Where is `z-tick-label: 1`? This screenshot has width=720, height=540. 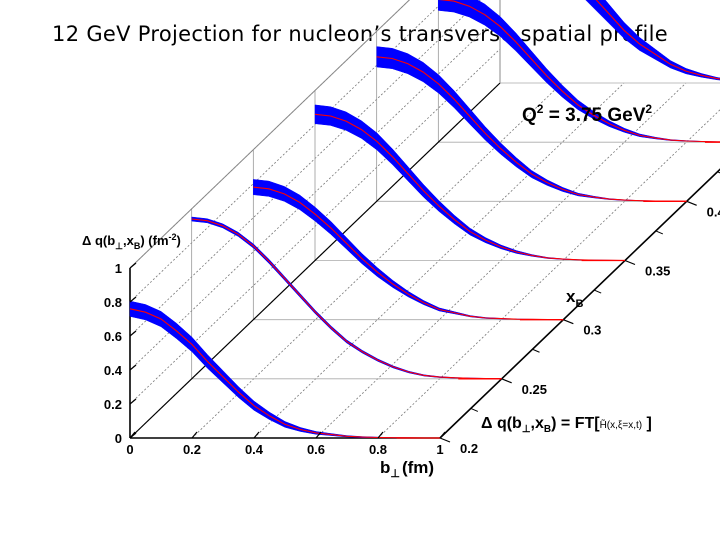
z-tick-label: 1 is located at coordinates (118, 268).